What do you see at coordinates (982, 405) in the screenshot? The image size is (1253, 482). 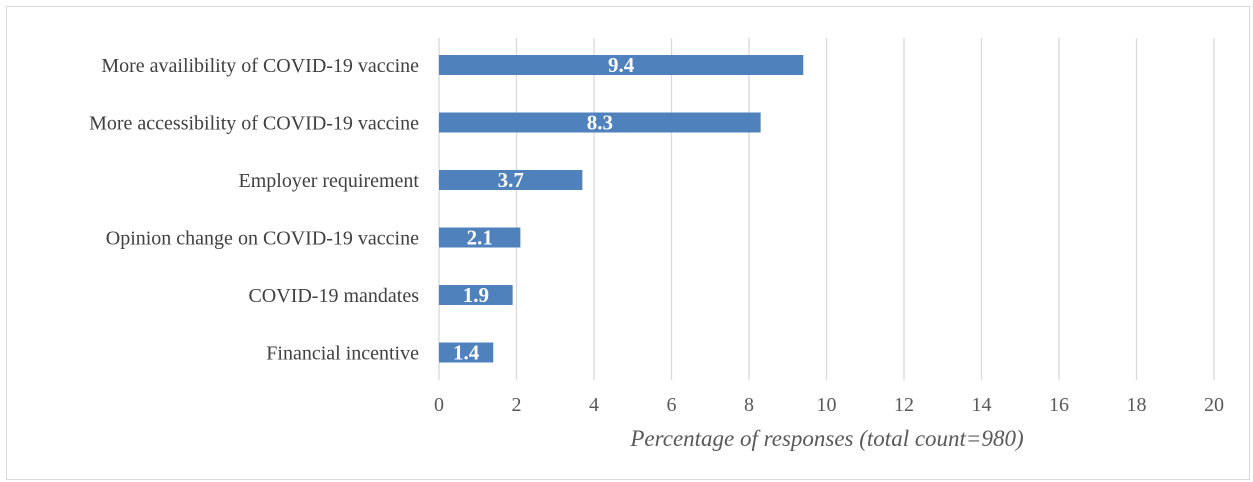 I see `x-tick-label: 14` at bounding box center [982, 405].